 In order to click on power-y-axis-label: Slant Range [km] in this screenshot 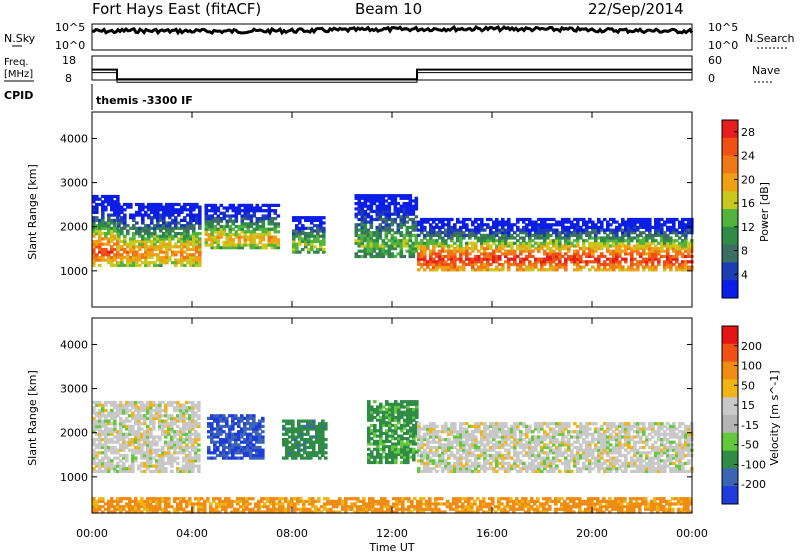, I will do `click(32, 212)`.